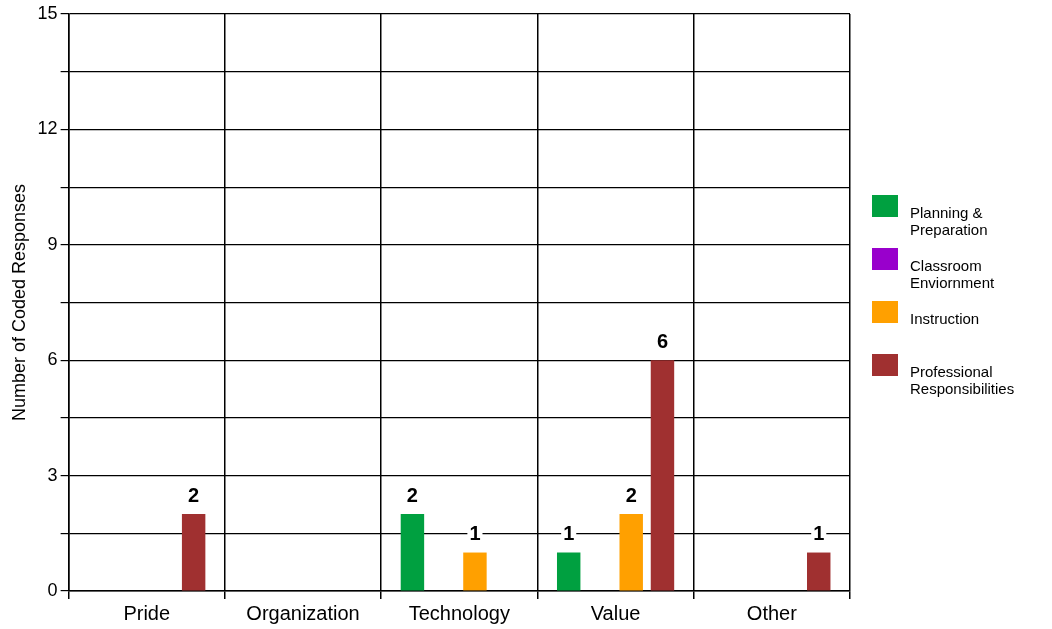  I want to click on legend-label: Classroom Enviornment, so click(953, 273).